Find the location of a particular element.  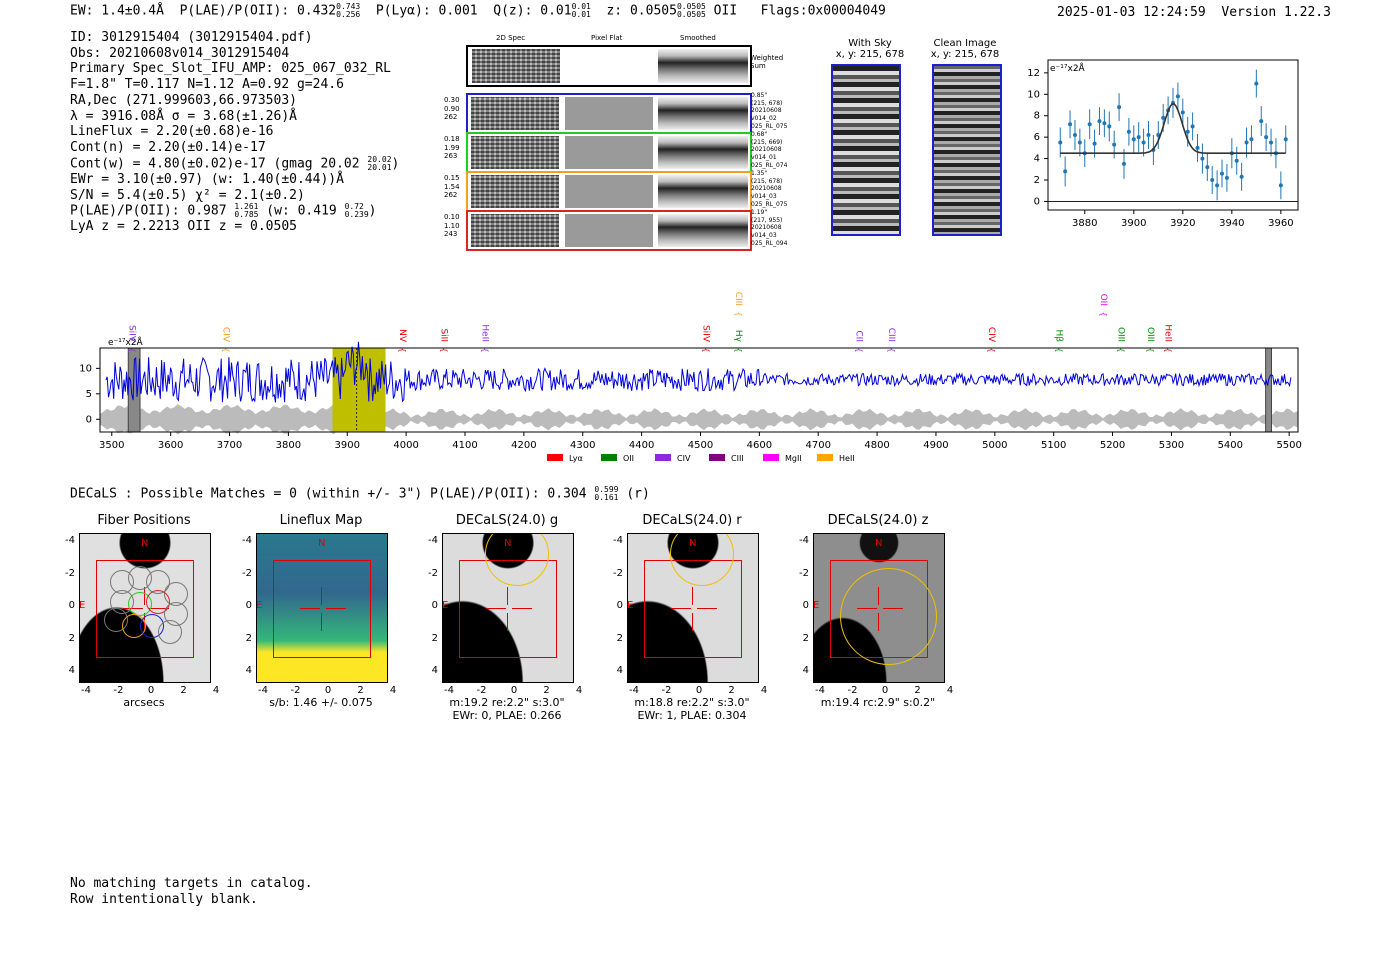

cutout-row-stats: 0.15 1.54 262 is located at coordinates (452, 186).